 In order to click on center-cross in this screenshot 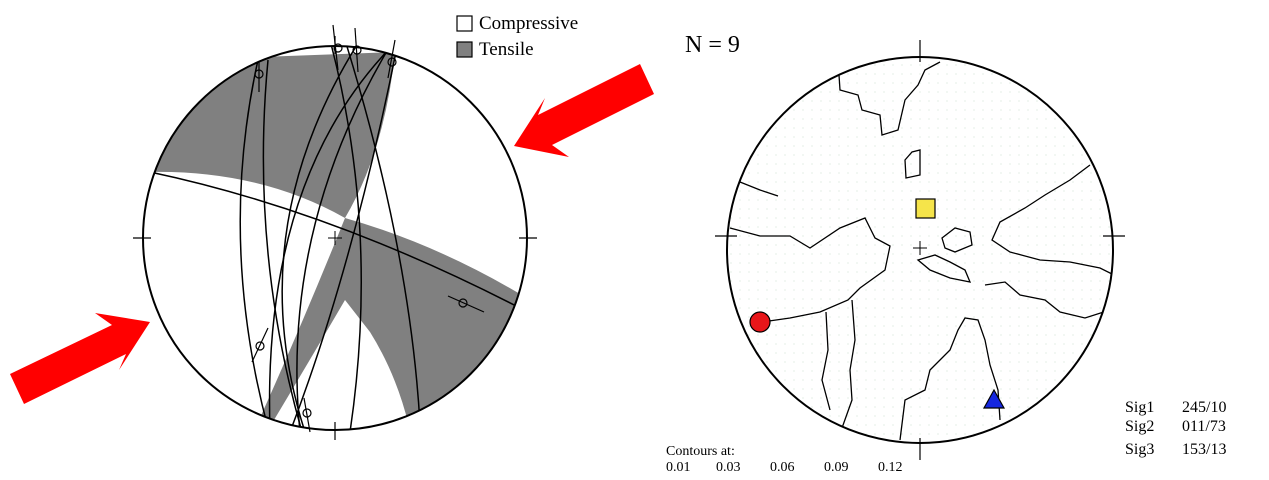, I will do `click(335, 238)`.